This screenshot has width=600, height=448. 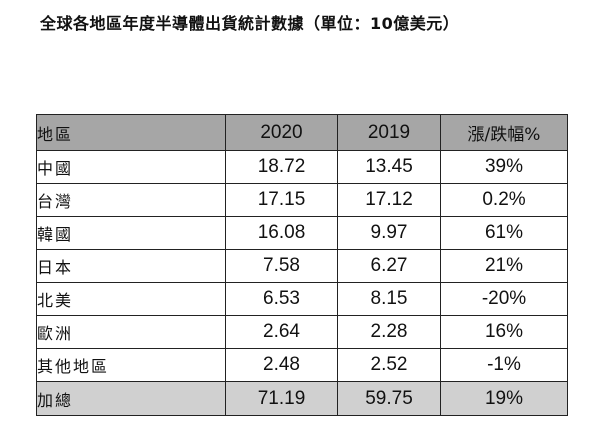 I want to click on change-cell: 61%, so click(x=504, y=233).